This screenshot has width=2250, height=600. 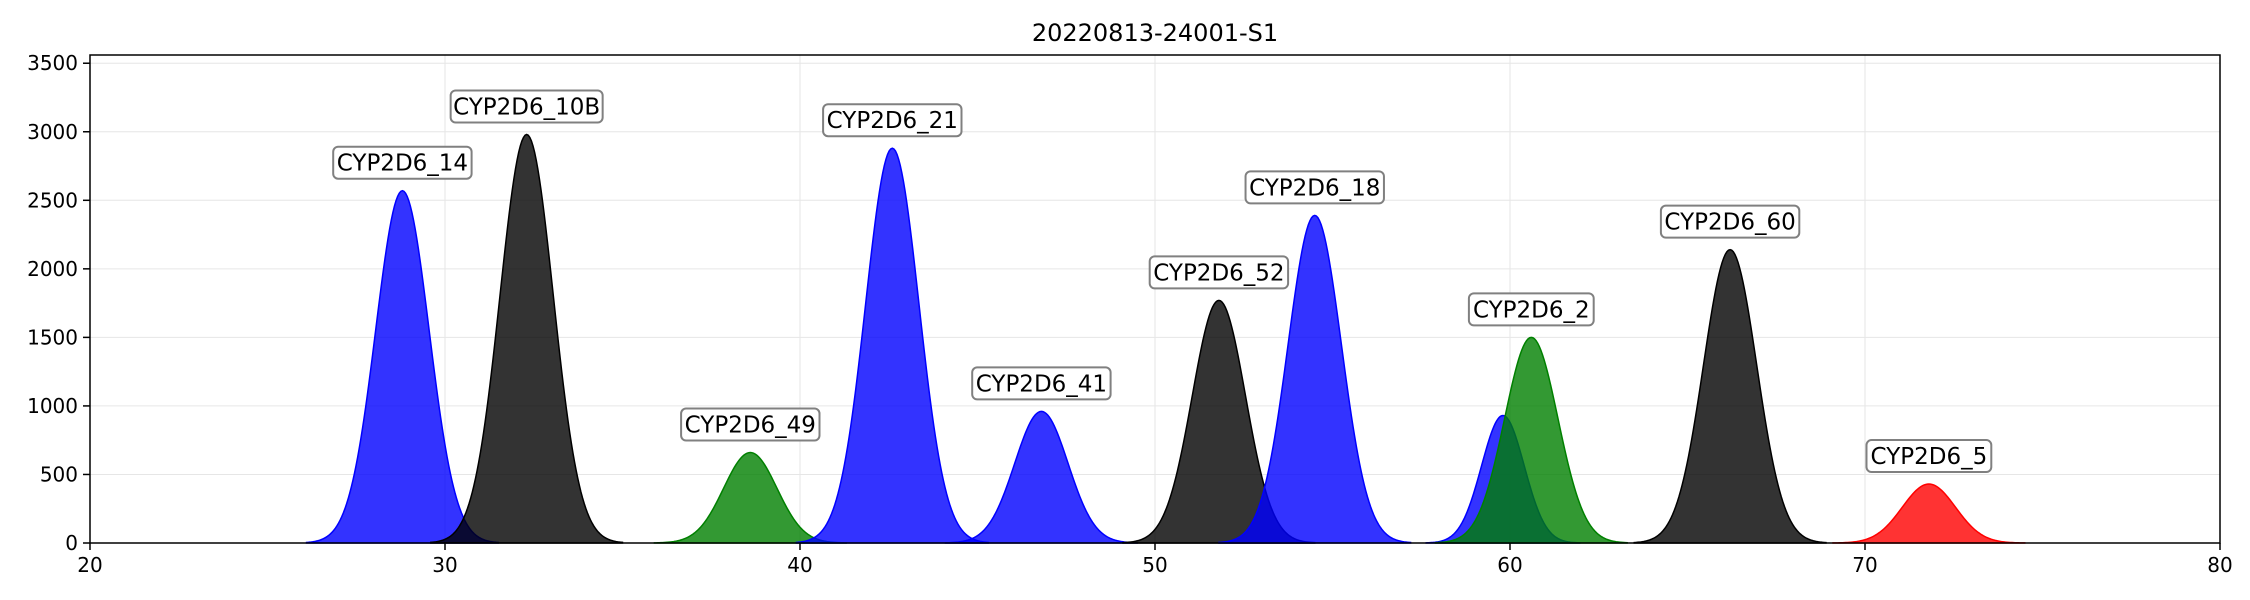 I want to click on x-tick-label: 70, so click(x=1864, y=565).